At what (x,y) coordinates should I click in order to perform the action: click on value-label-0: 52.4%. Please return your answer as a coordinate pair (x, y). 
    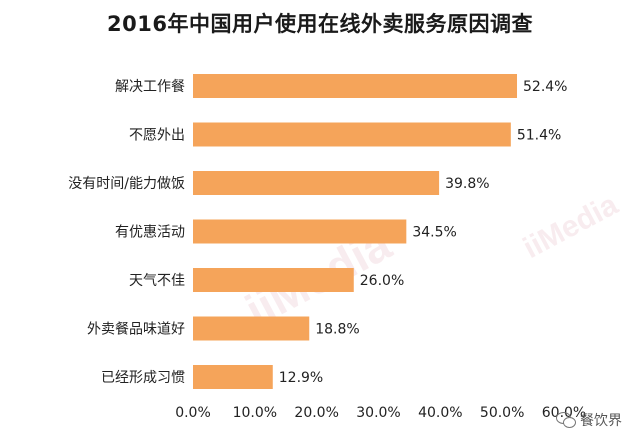
    Looking at the image, I should click on (545, 87).